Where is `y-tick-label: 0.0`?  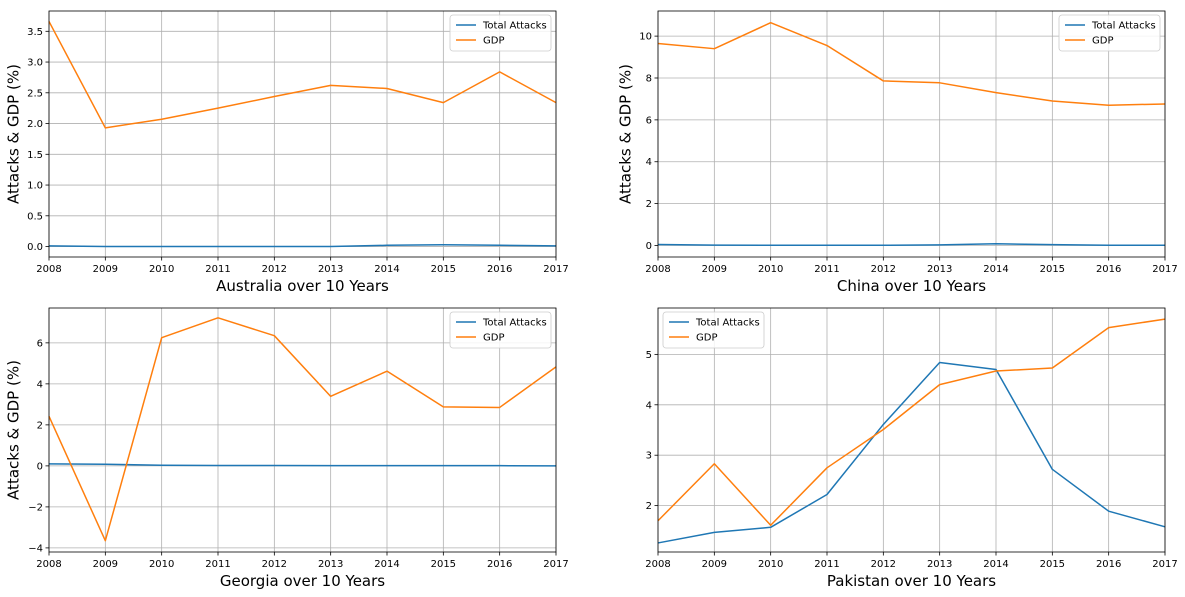 y-tick-label: 0.0 is located at coordinates (35, 247).